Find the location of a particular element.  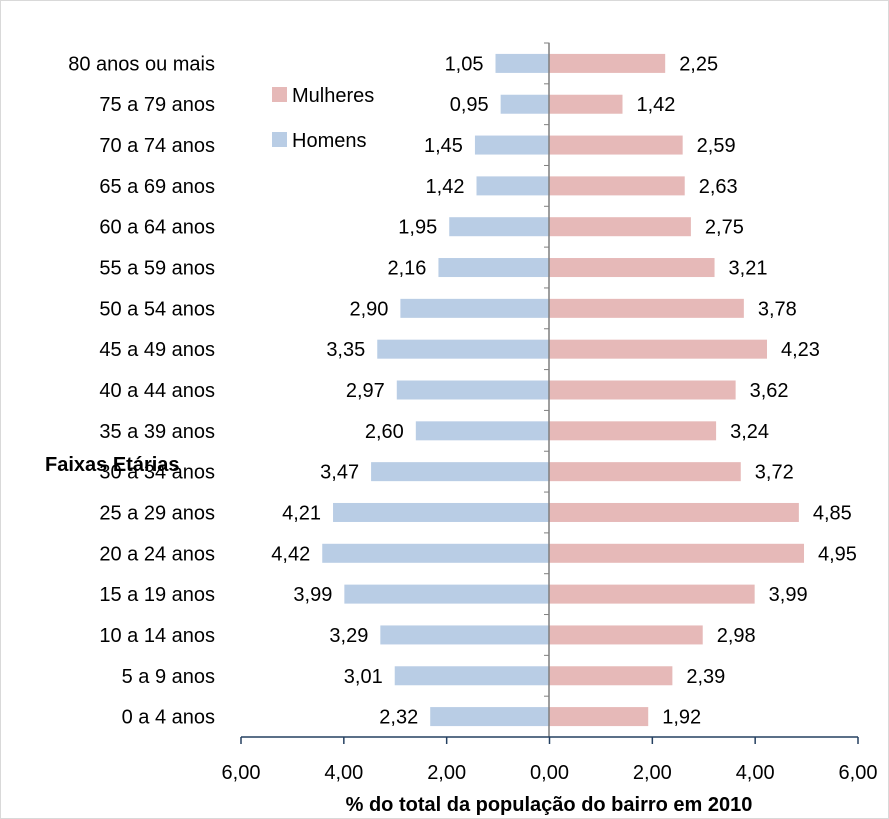

category-label-45-a-49-anos: 45 a 49 anos is located at coordinates (157, 350).